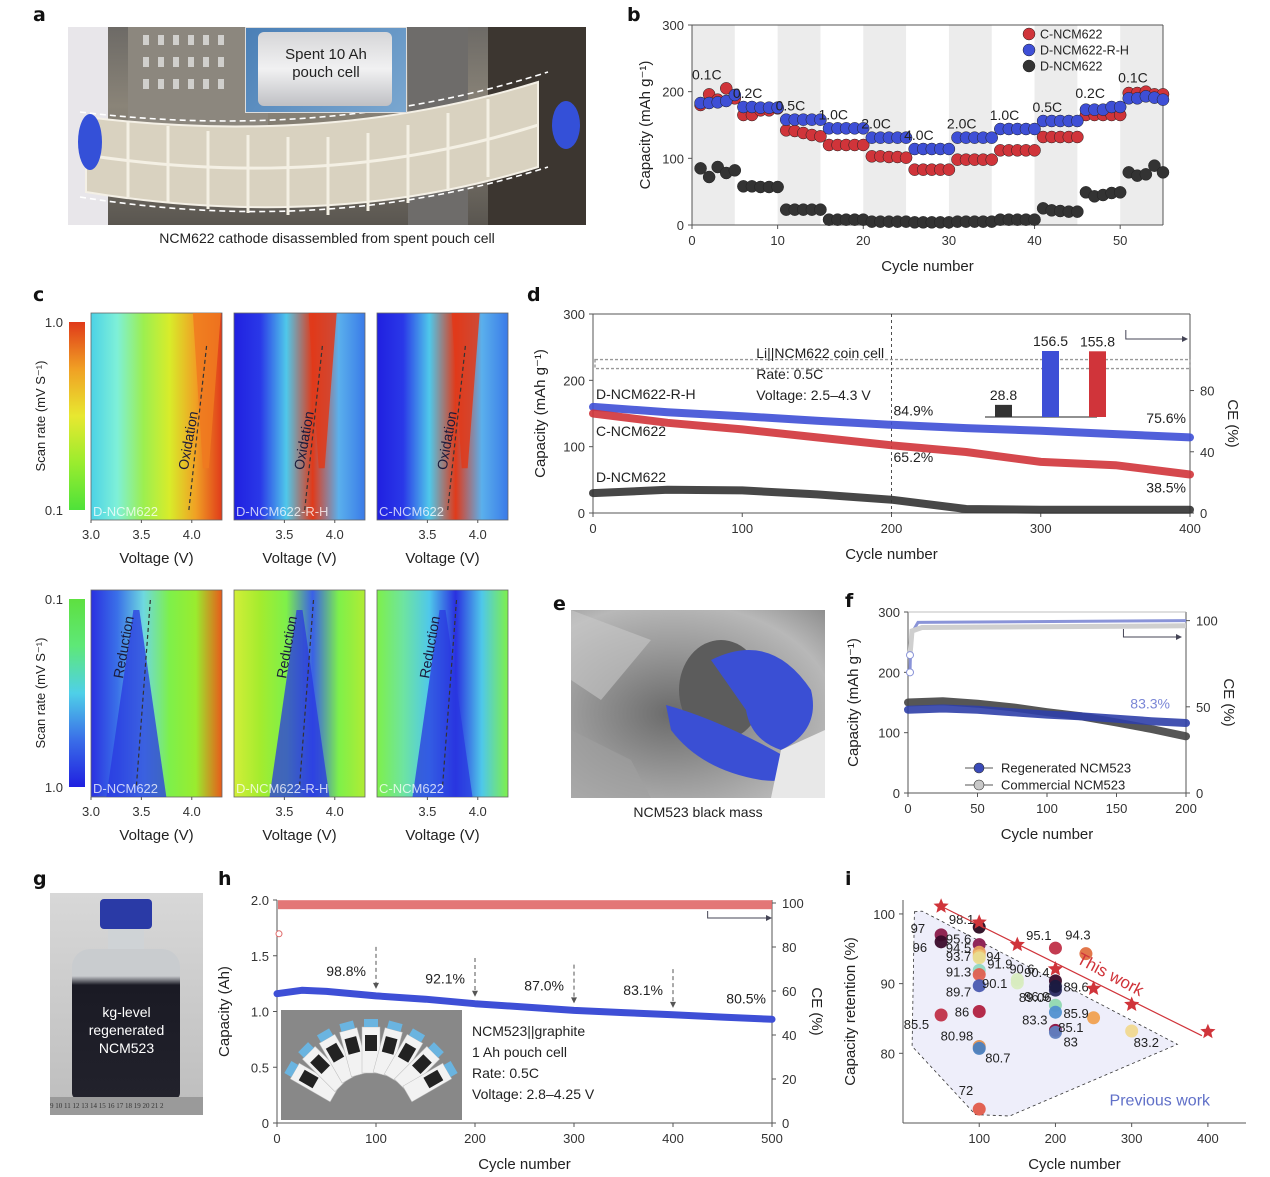 The image size is (1270, 1177). Describe the element at coordinates (533, 1094) in the screenshot. I see `info-line: Voltage: 2.8–4.25 V` at that location.